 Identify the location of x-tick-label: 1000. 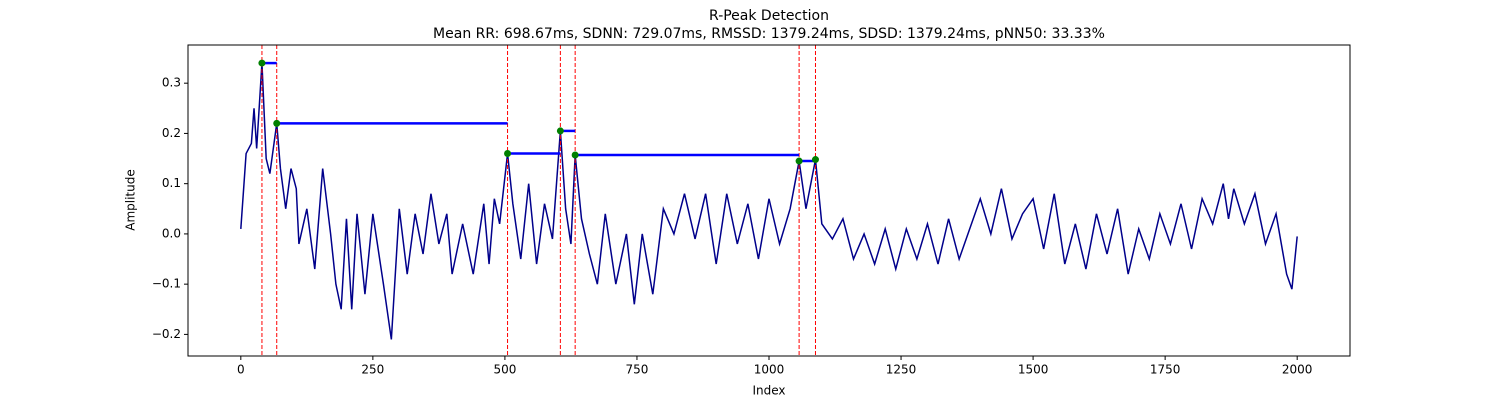
(769, 370).